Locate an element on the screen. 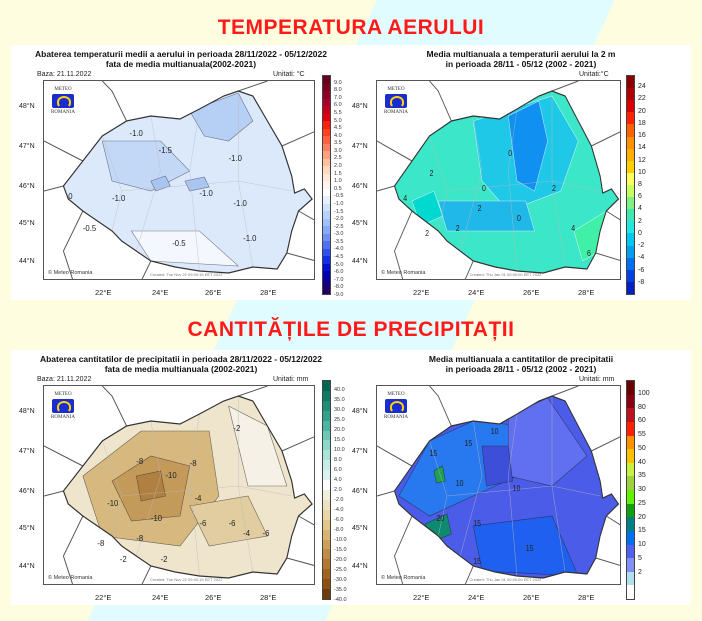  colorbar-label: -4 is located at coordinates (641, 258).